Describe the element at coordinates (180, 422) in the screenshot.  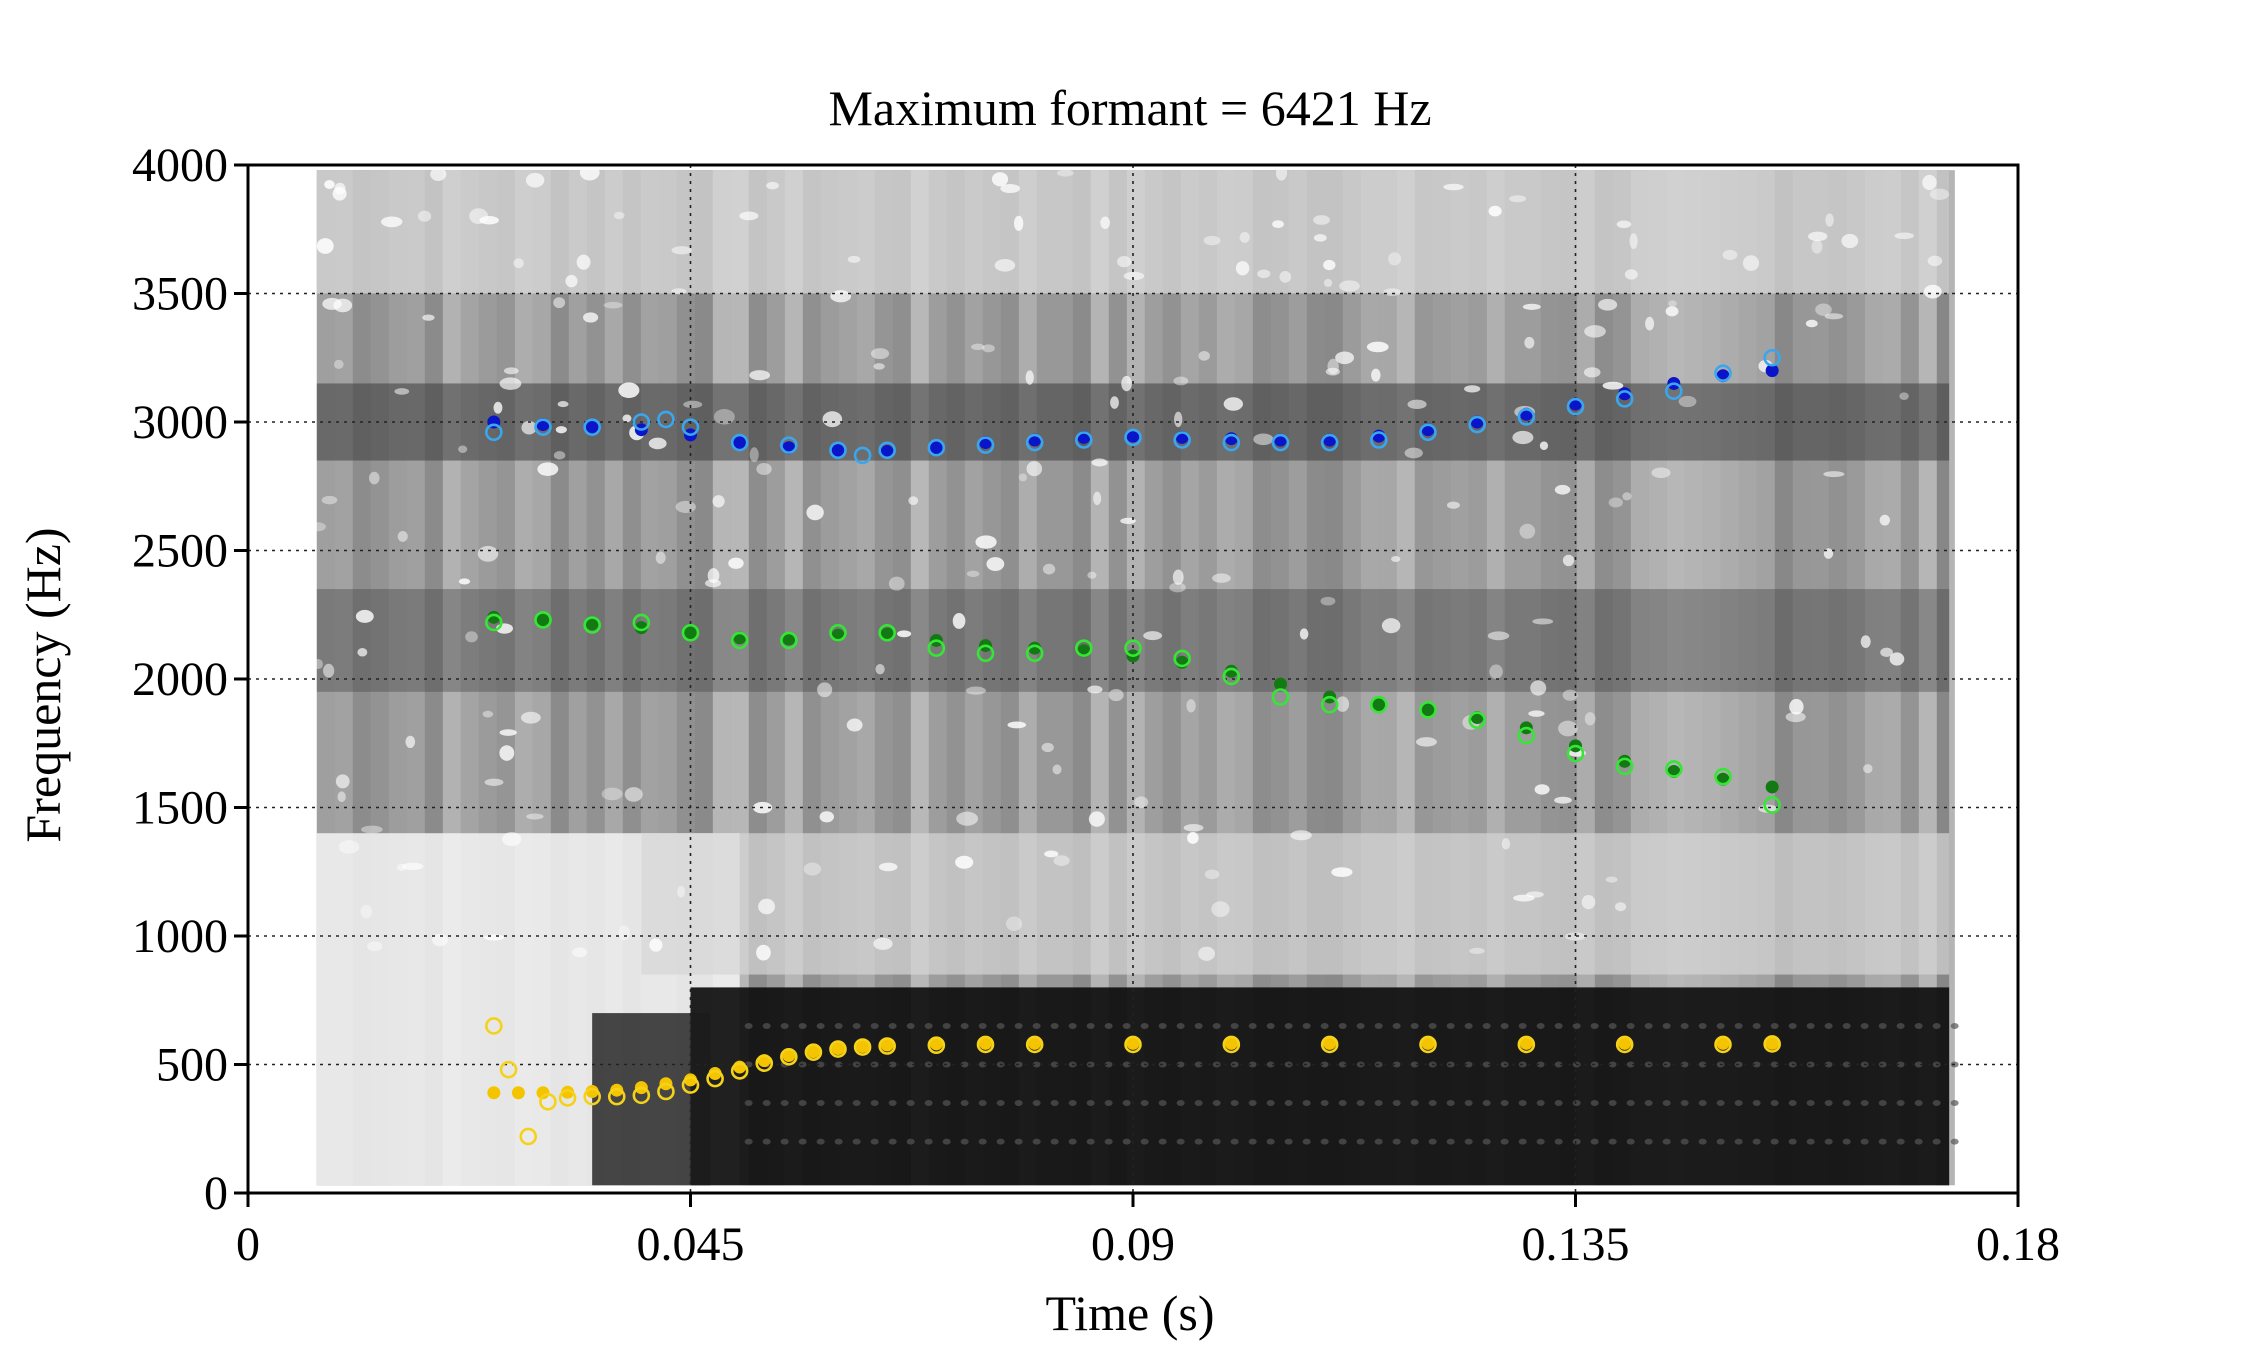
I see `y-tick-label: 3000` at that location.